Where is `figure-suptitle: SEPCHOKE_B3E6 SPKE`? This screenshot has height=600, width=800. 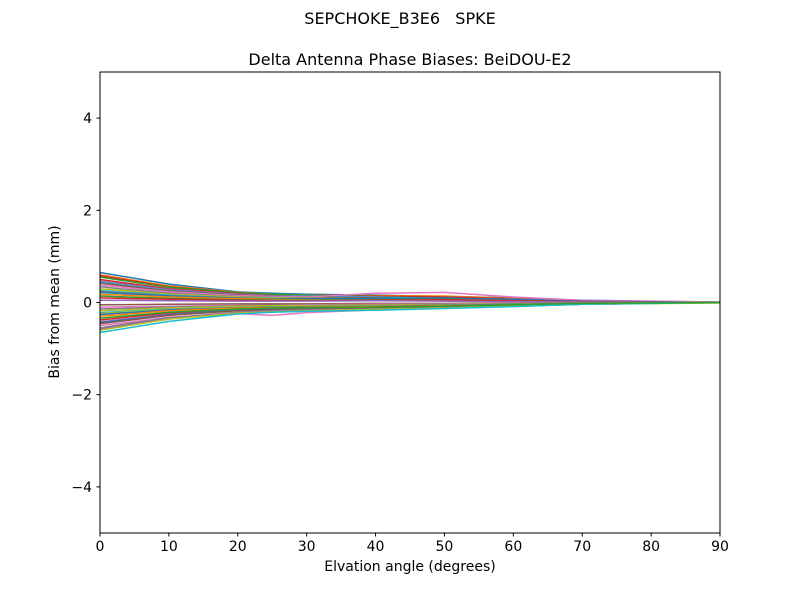 figure-suptitle: SEPCHOKE_B3E6 SPKE is located at coordinates (400, 18).